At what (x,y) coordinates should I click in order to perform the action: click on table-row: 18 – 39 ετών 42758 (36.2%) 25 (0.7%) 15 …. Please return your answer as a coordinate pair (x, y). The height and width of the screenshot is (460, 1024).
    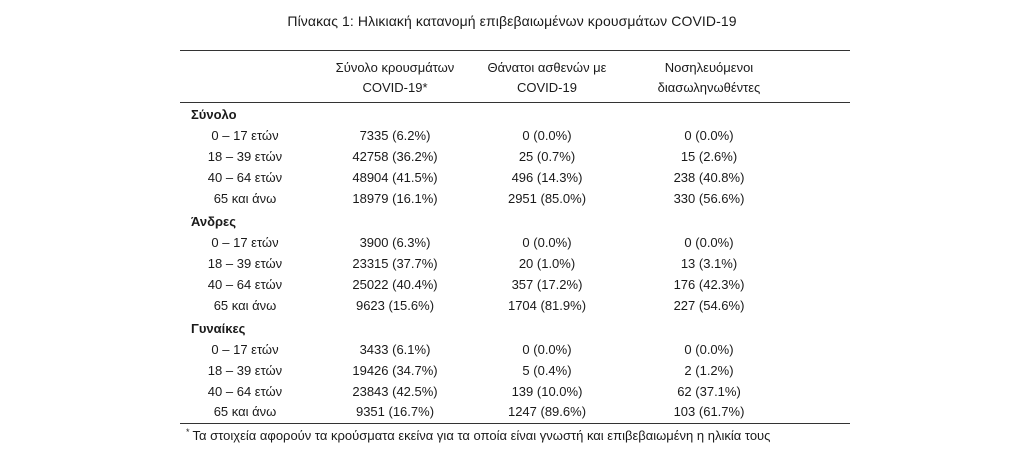
    Looking at the image, I should click on (512, 157).